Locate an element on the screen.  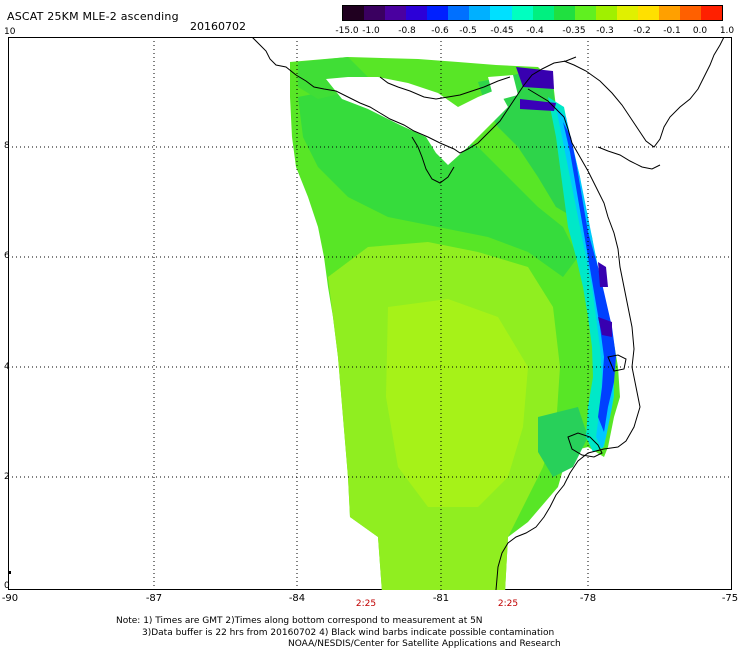
lon-tick-label: -81 is located at coordinates (441, 598).